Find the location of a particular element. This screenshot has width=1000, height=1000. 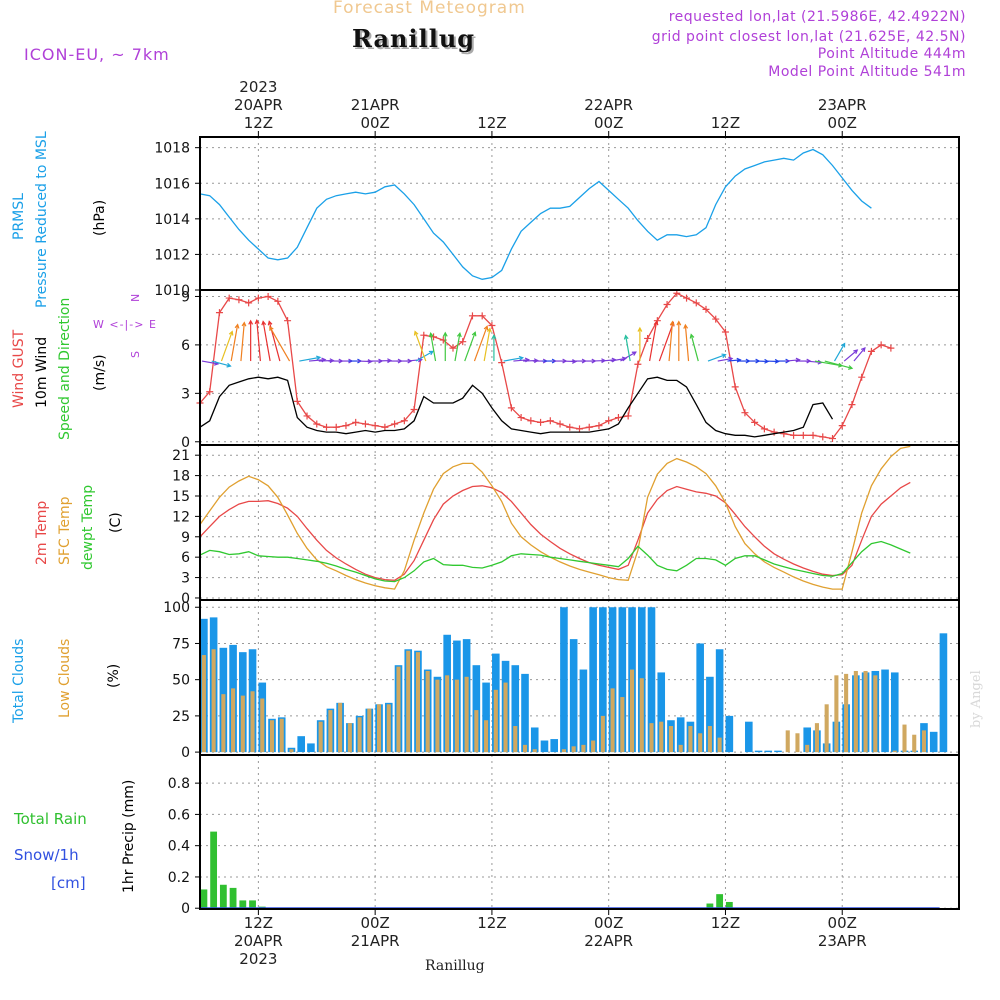

x-top-tick-label: 23APR is located at coordinates (842, 105).